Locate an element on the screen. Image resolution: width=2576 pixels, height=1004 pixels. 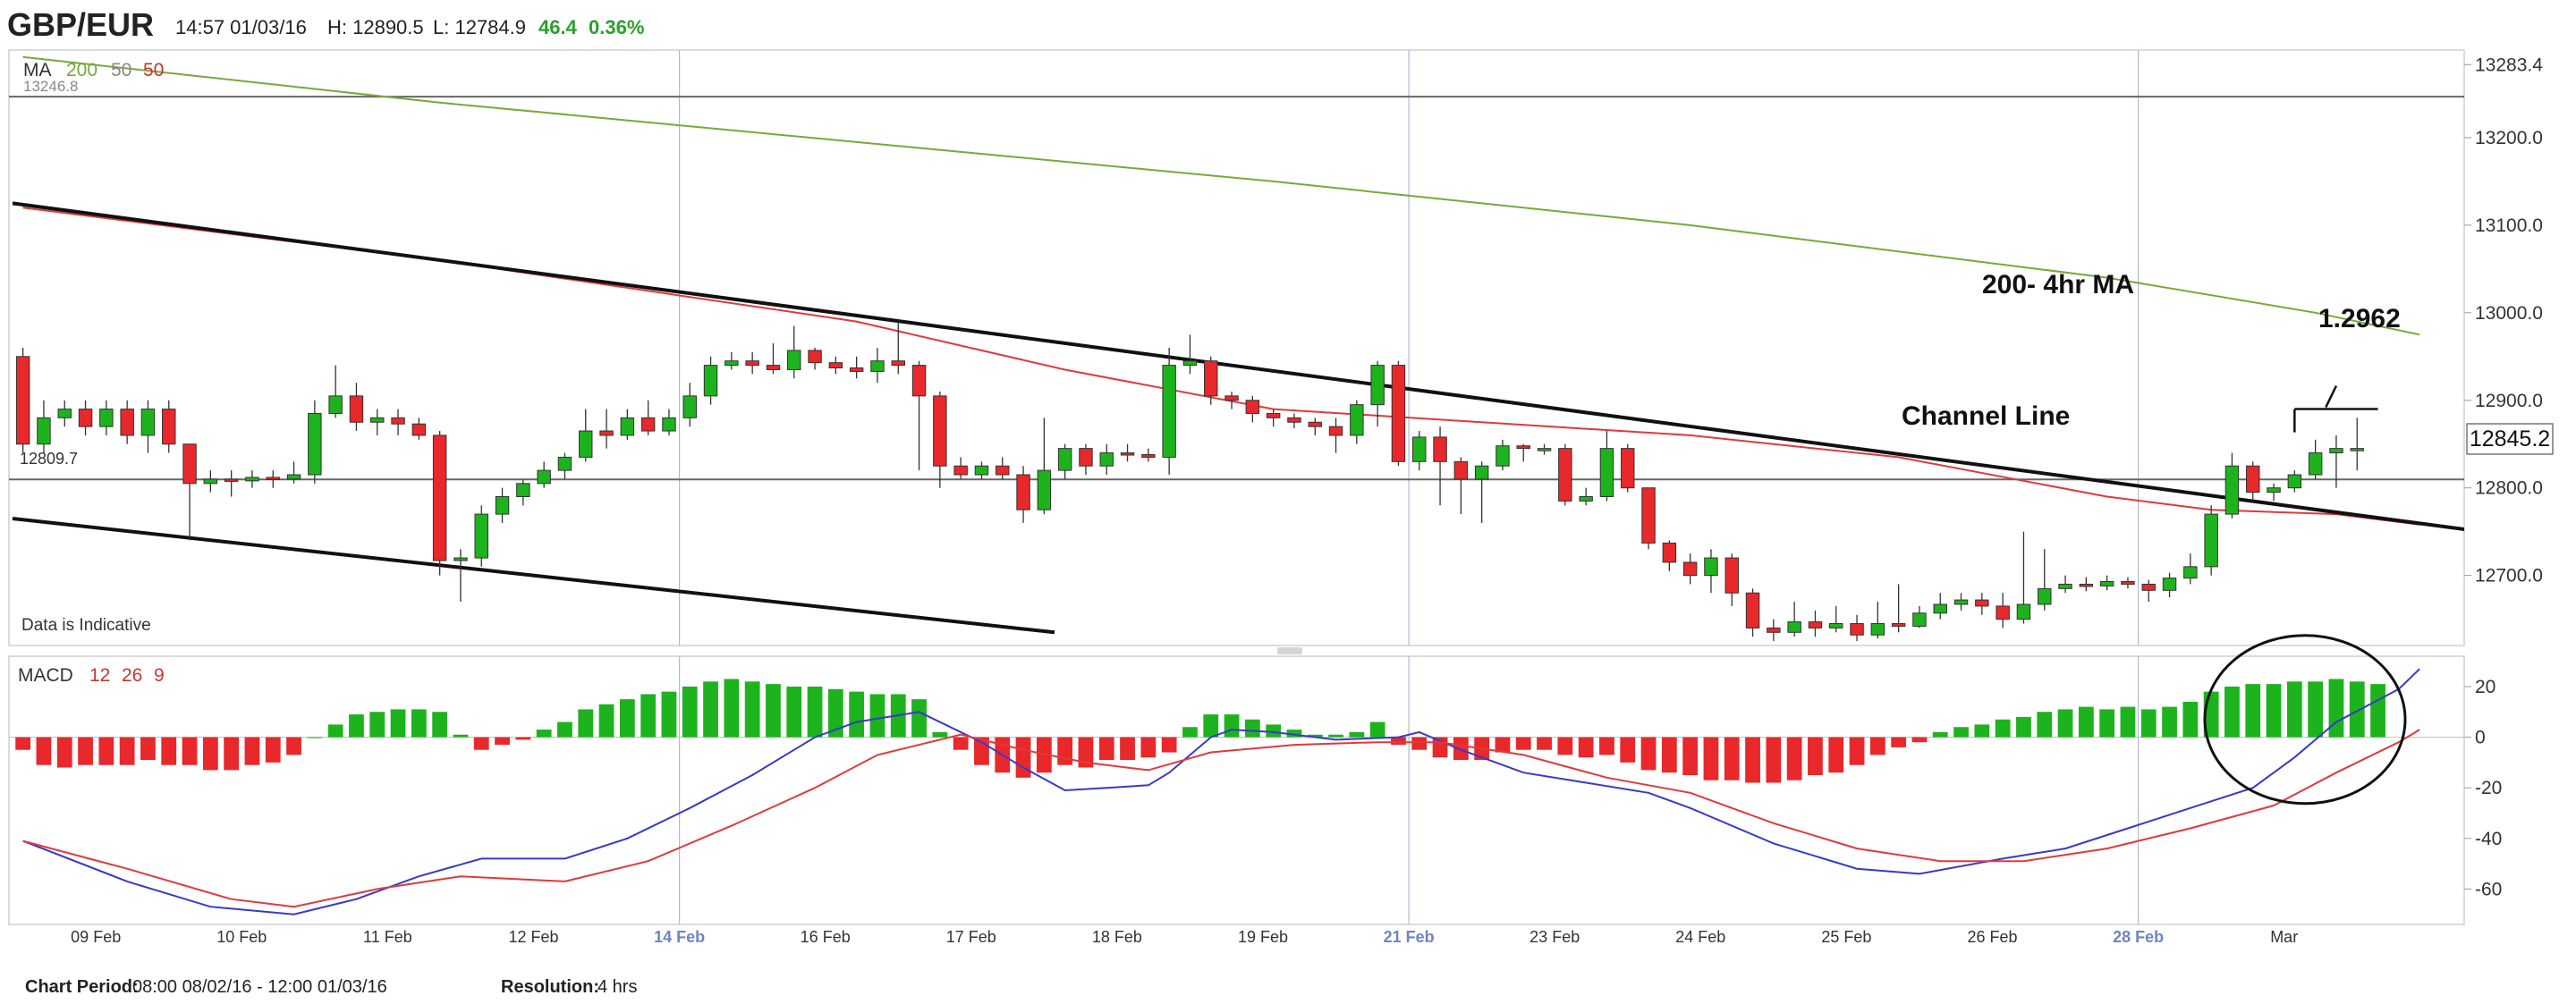
resolution-label: Resolution: is located at coordinates (550, 987).